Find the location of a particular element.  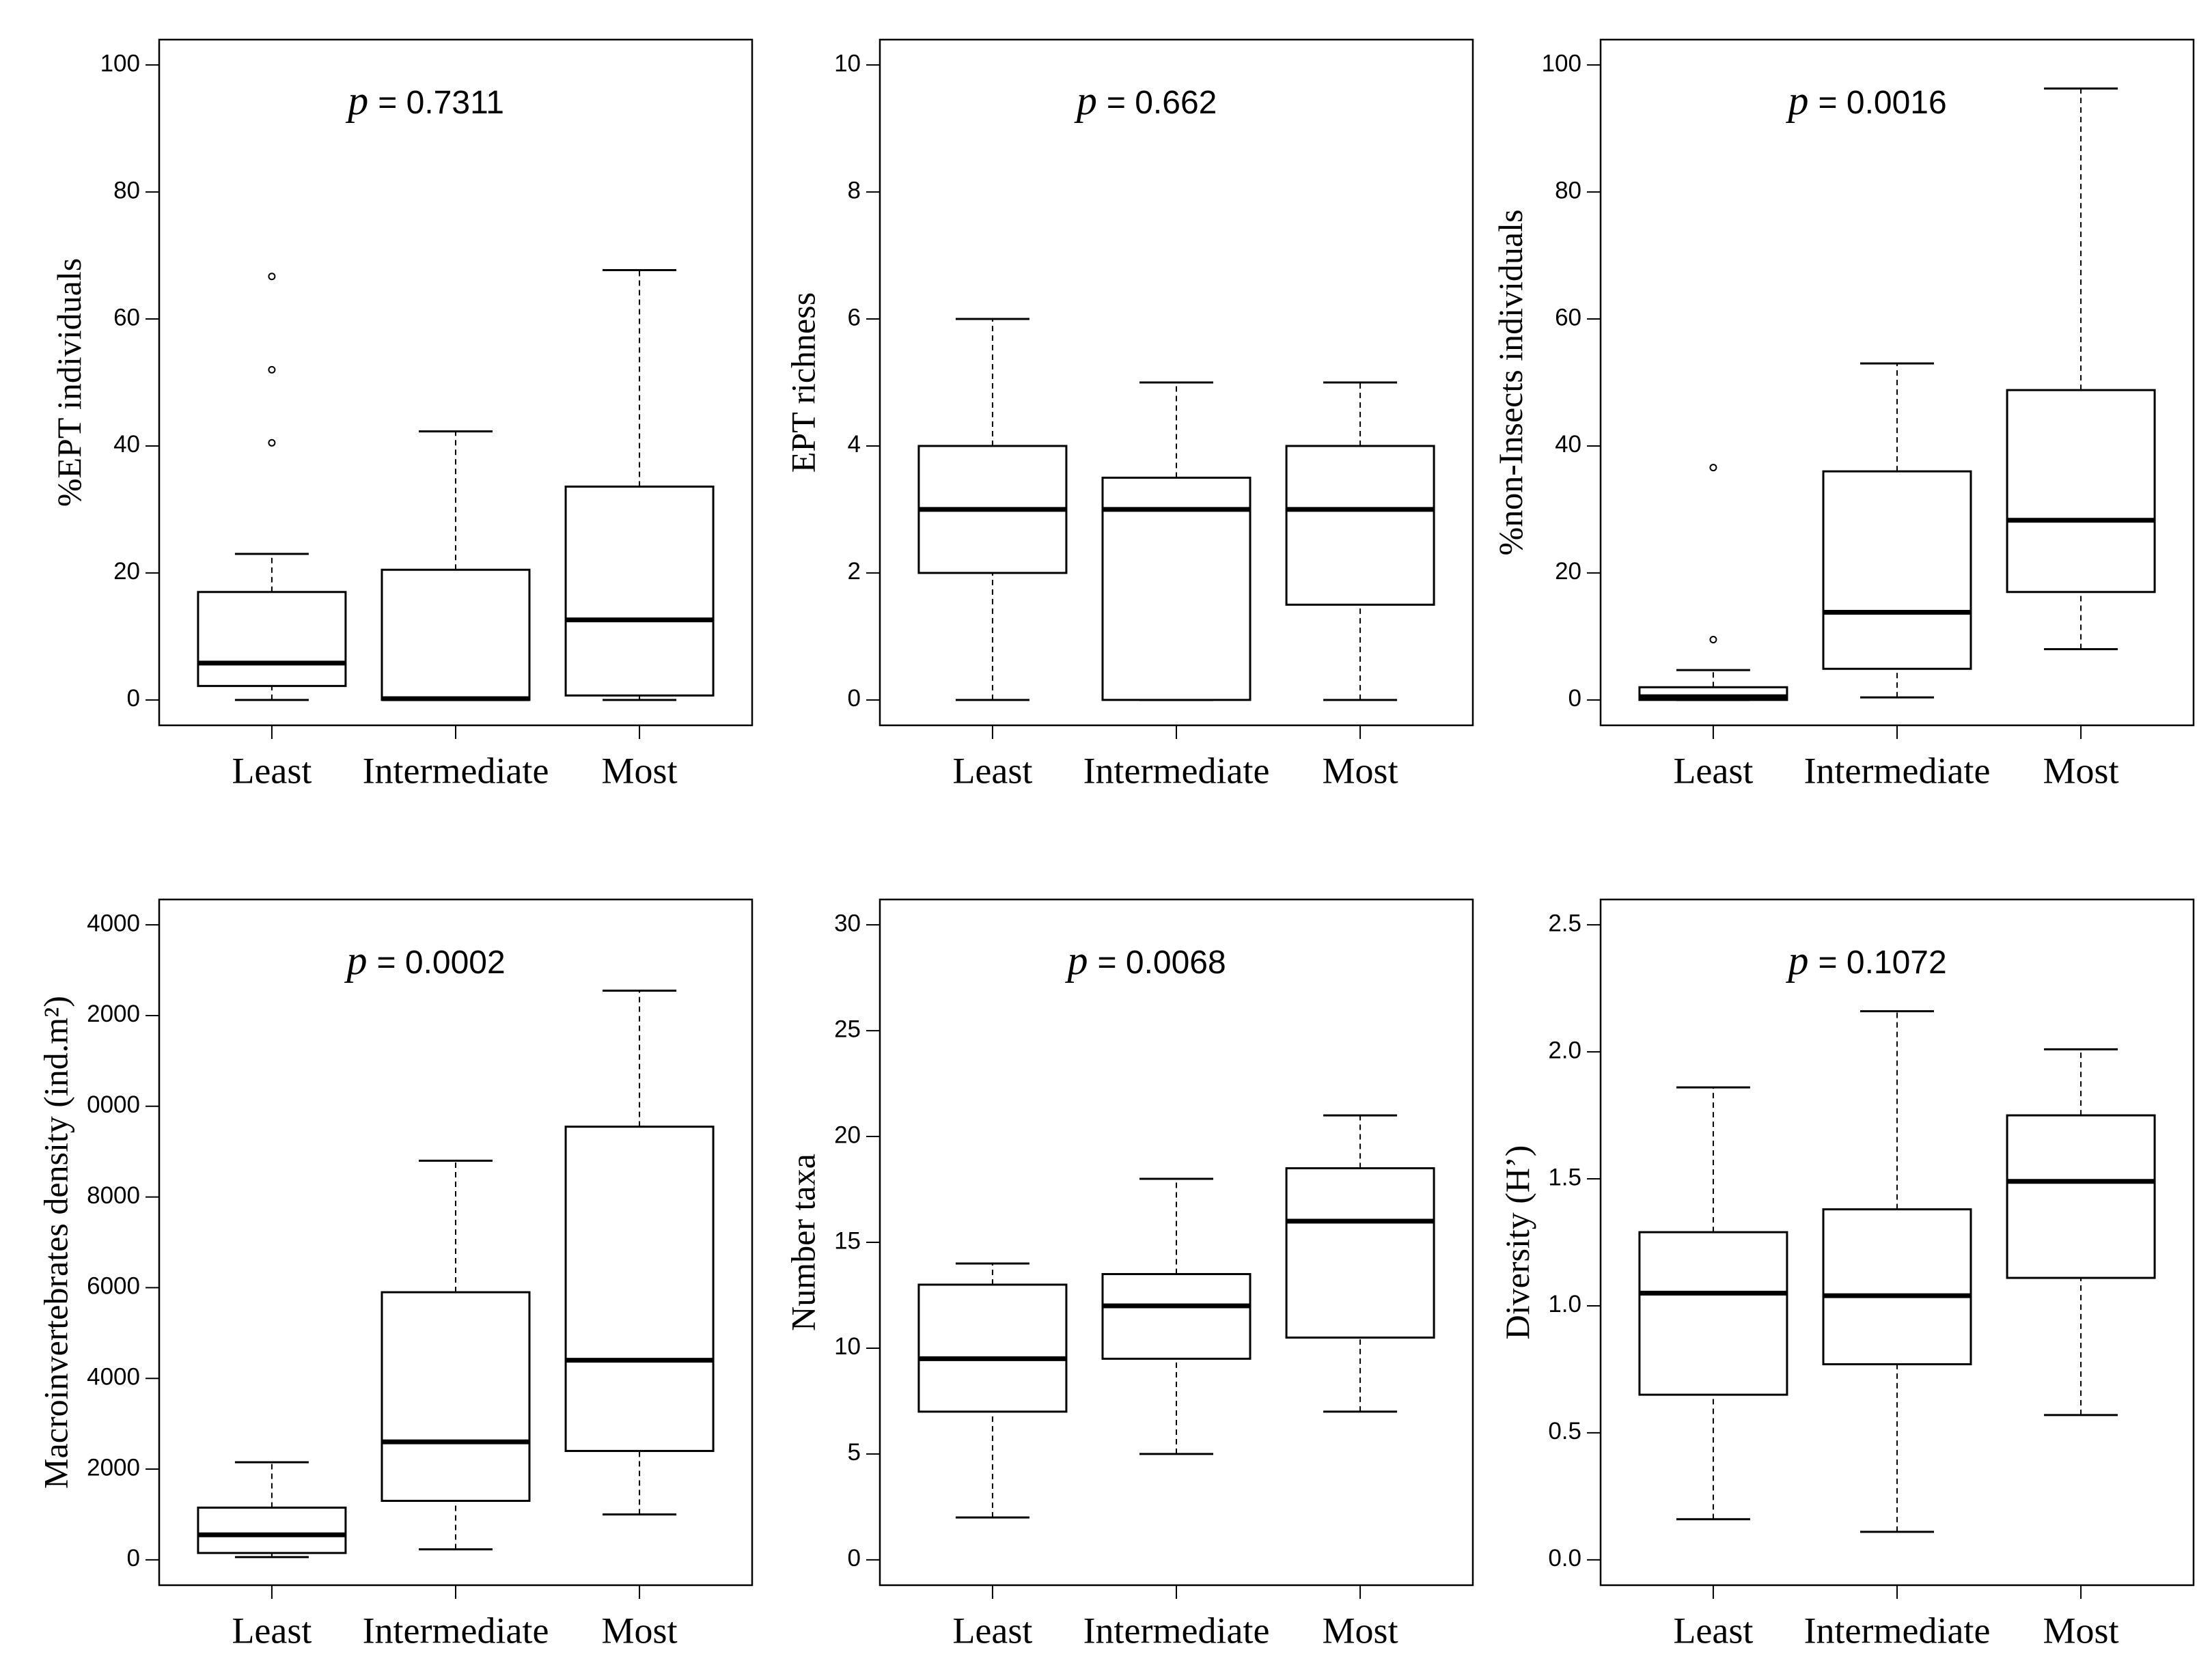

y-tick-label: 0.5 is located at coordinates (1565, 1431).